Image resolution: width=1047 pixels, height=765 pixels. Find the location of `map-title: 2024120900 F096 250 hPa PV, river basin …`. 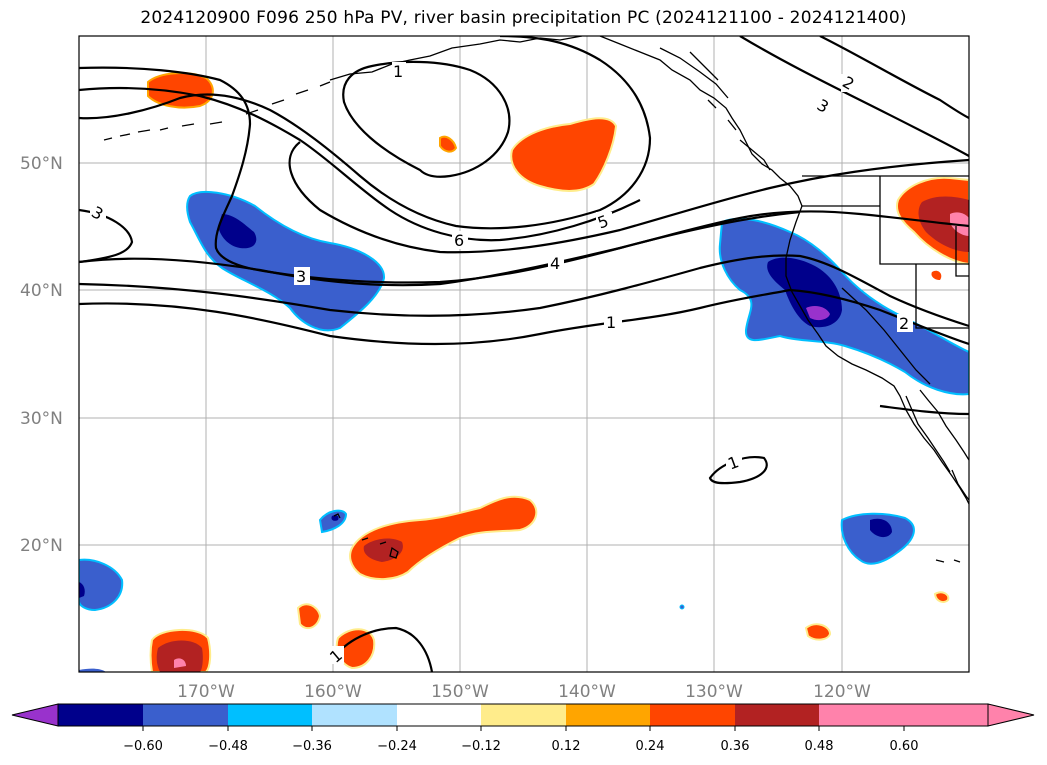

map-title: 2024120900 F096 250 hPa PV, river basin … is located at coordinates (523, 18).